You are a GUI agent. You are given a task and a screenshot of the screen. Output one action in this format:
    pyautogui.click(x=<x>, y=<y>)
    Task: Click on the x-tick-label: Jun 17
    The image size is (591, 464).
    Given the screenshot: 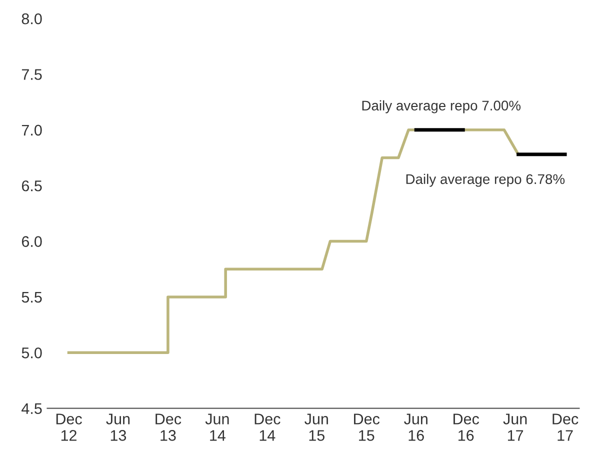 What is the action you would take?
    pyautogui.click(x=515, y=427)
    